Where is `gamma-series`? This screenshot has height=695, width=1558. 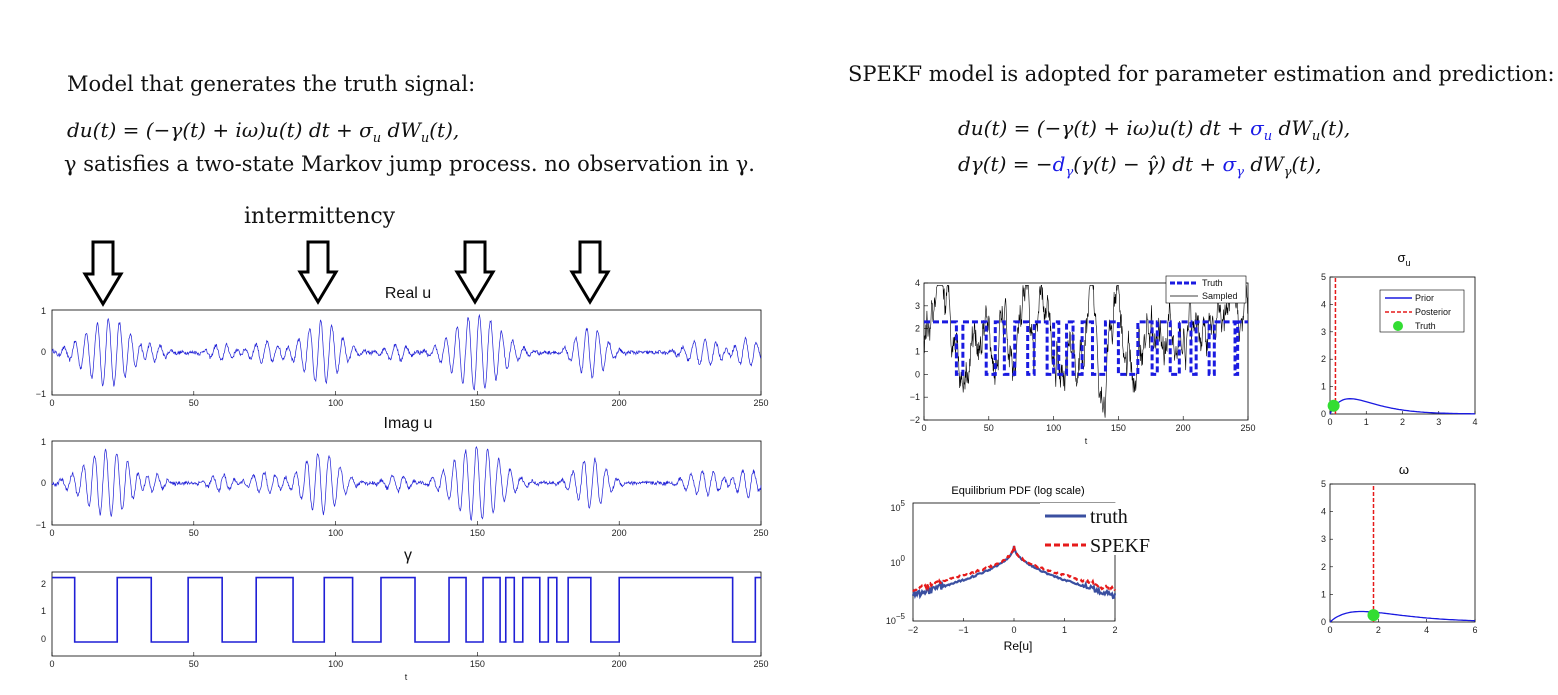
gamma-series is located at coordinates (406, 609).